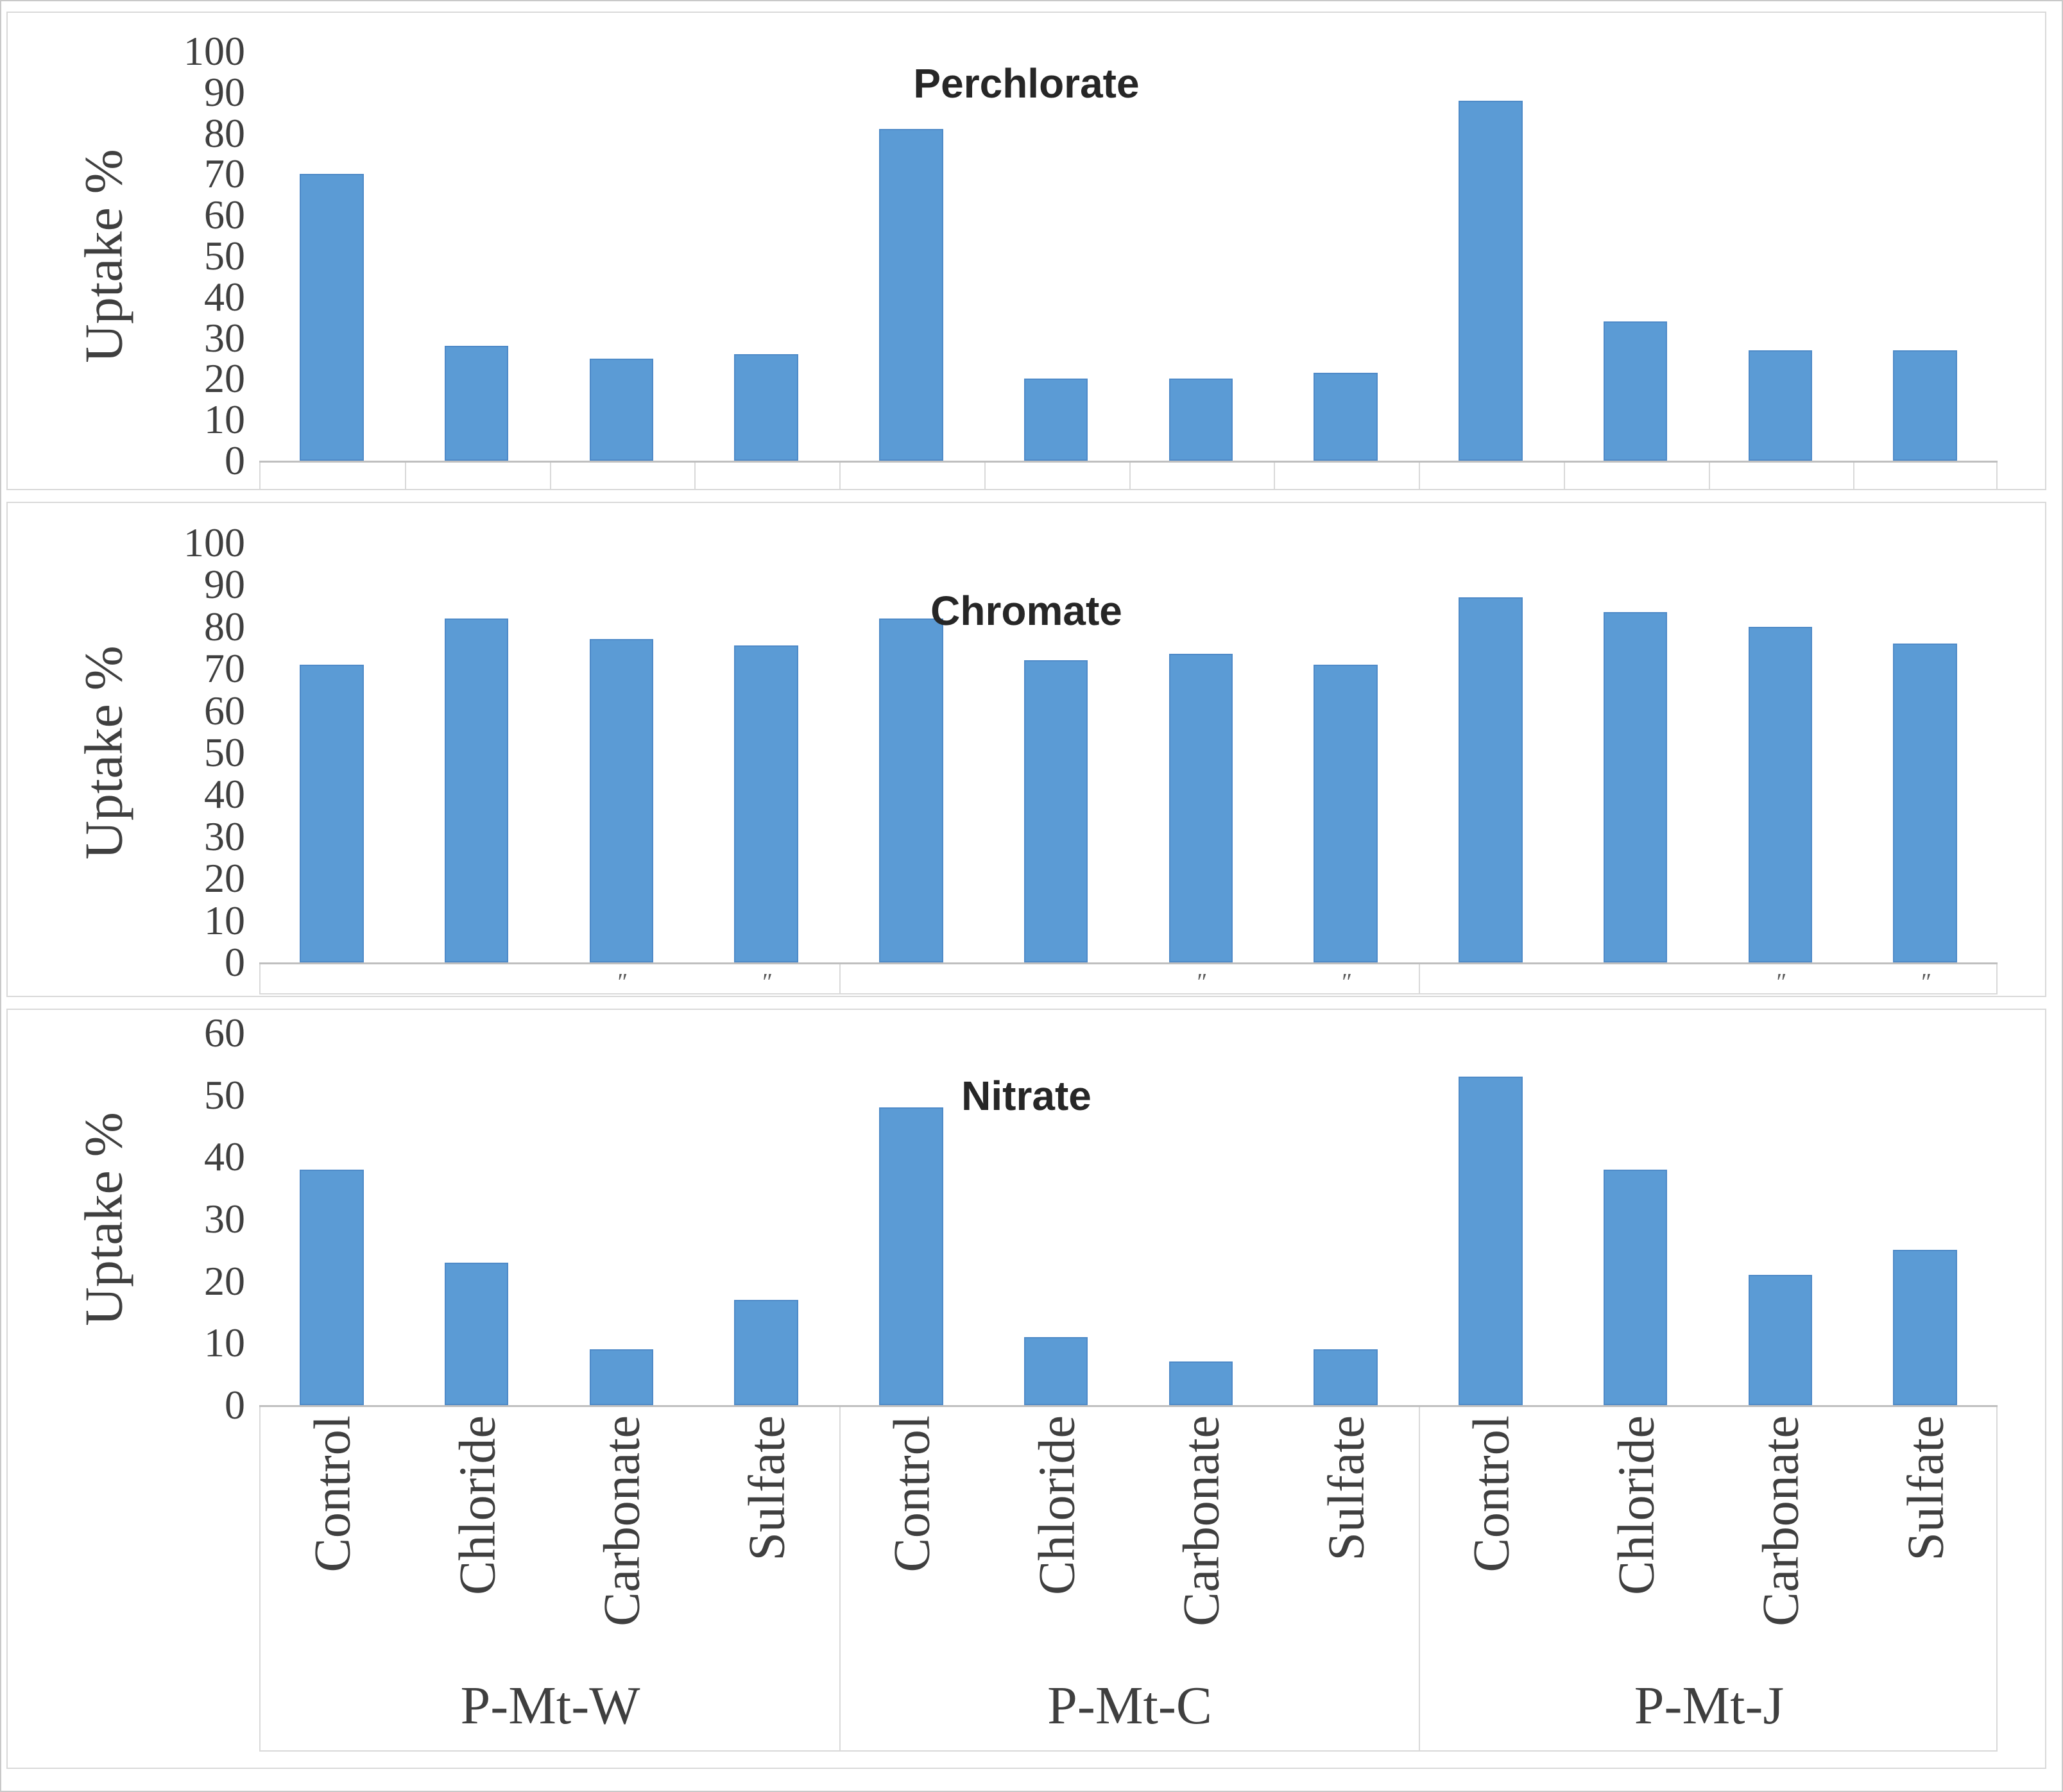  Describe the element at coordinates (1128, 978) in the screenshot. I see `category-axis-band: ″ ″ ″ ″ ″ ″` at that location.